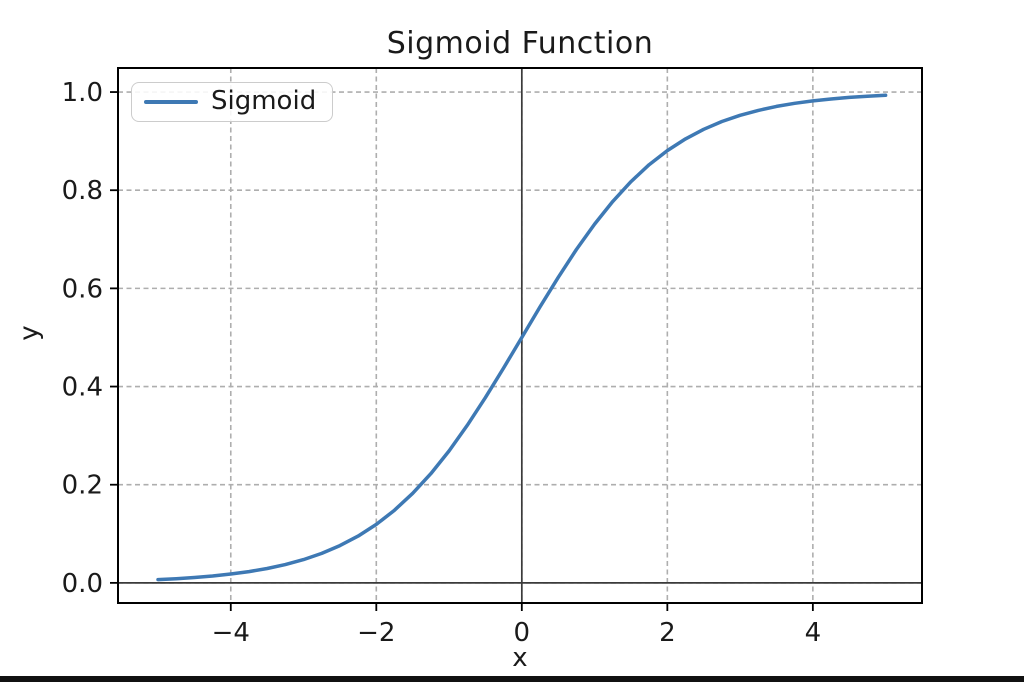  I want to click on x-tick-label: −2, so click(376, 633).